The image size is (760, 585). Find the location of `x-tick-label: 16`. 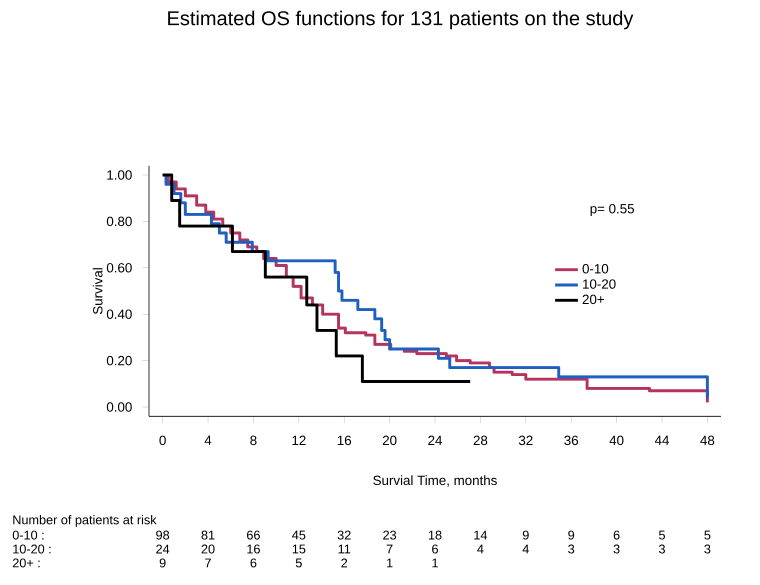

x-tick-label: 16 is located at coordinates (345, 441).